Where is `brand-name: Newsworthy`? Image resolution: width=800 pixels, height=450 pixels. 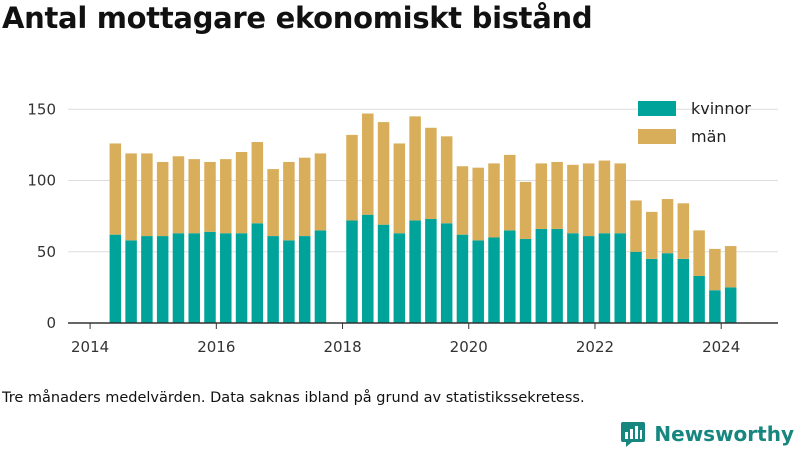
brand-name: Newsworthy is located at coordinates (724, 434).